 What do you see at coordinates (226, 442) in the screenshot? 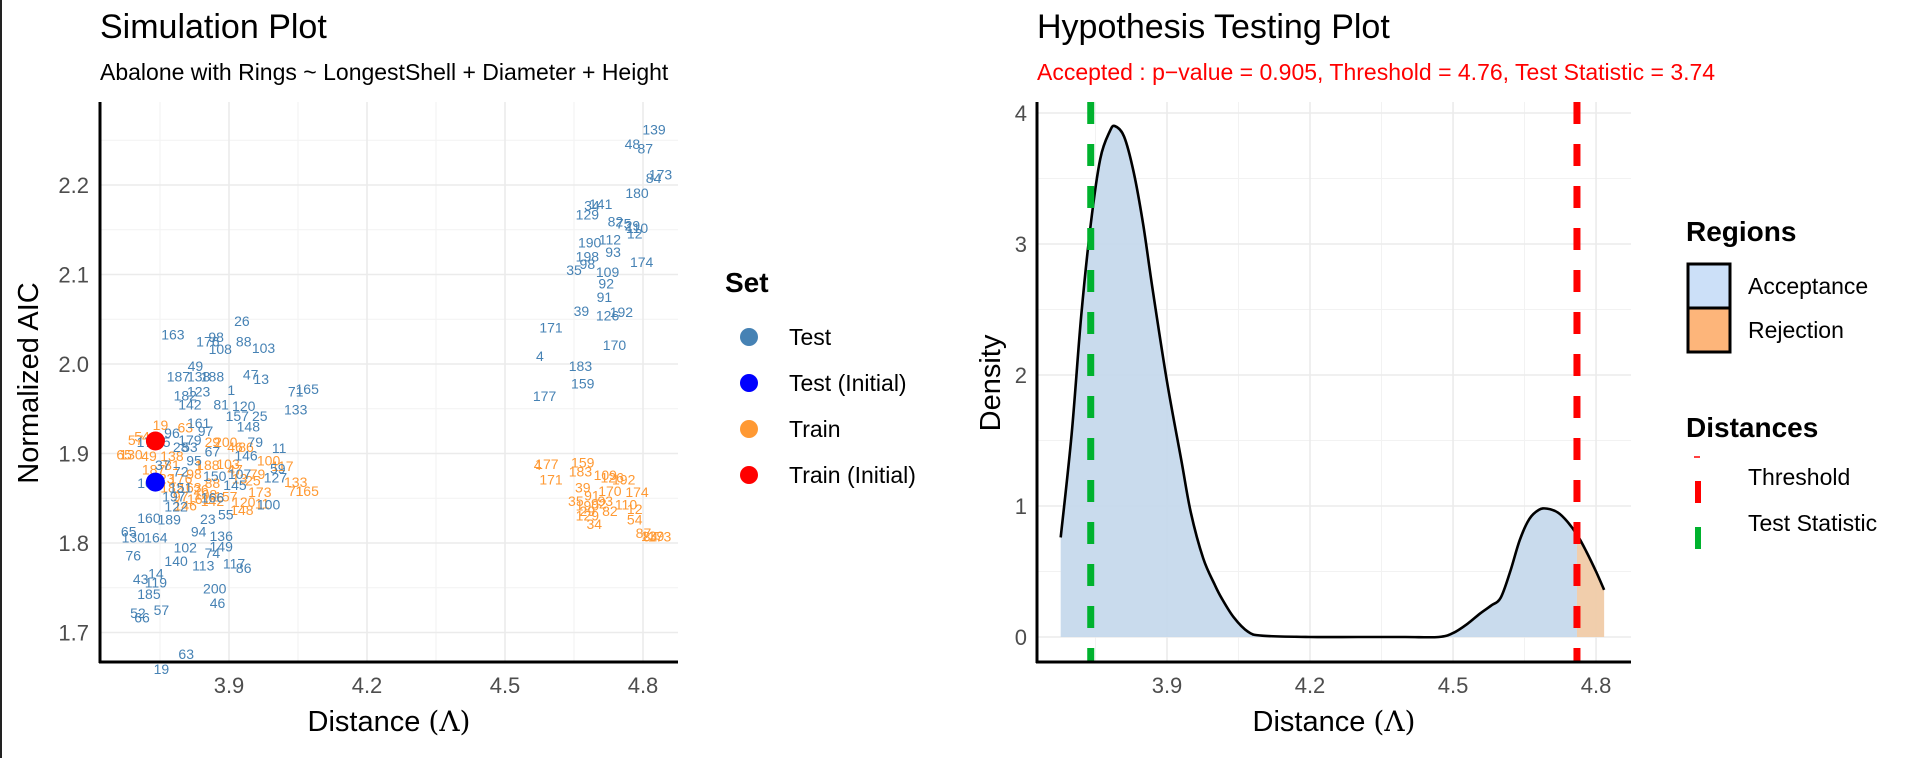
I see `train-point-label: 200` at bounding box center [226, 442].